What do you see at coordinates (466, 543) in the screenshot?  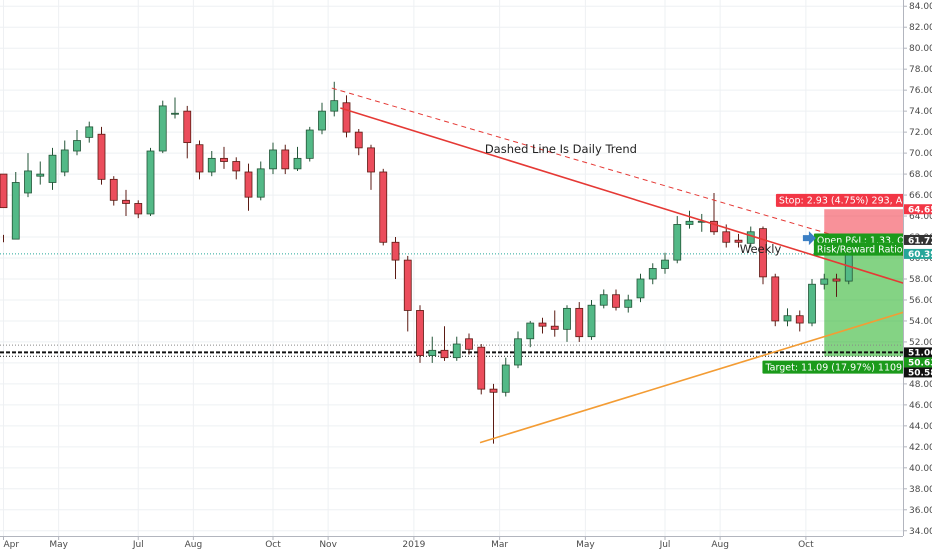 I see `x-axis: Apr May Jul Aug Oct Nov 2019 Mar May Jul Aug Oct` at bounding box center [466, 543].